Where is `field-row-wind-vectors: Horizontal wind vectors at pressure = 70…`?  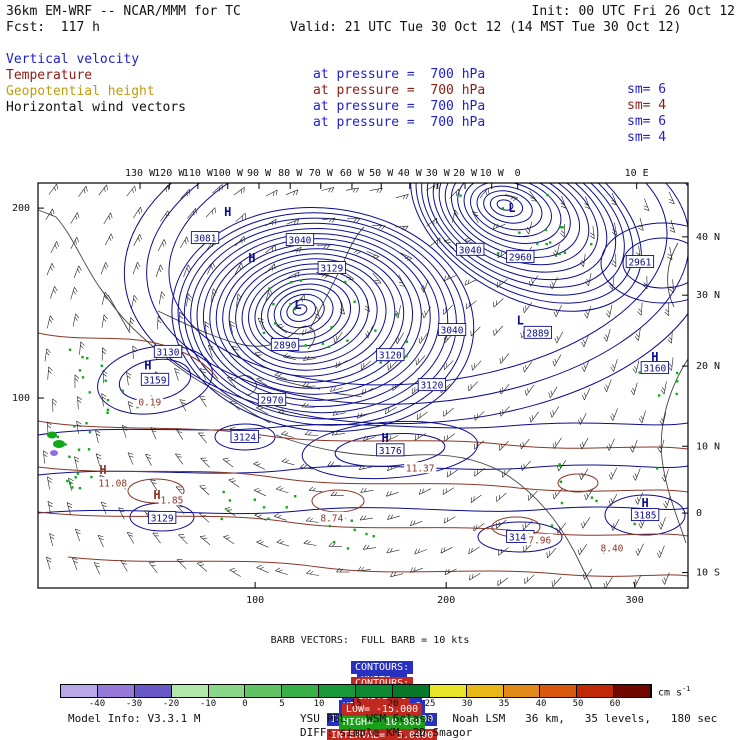
field-row-wind-vectors: Horizontal wind vectors at pressure = 70… is located at coordinates (370, 115).